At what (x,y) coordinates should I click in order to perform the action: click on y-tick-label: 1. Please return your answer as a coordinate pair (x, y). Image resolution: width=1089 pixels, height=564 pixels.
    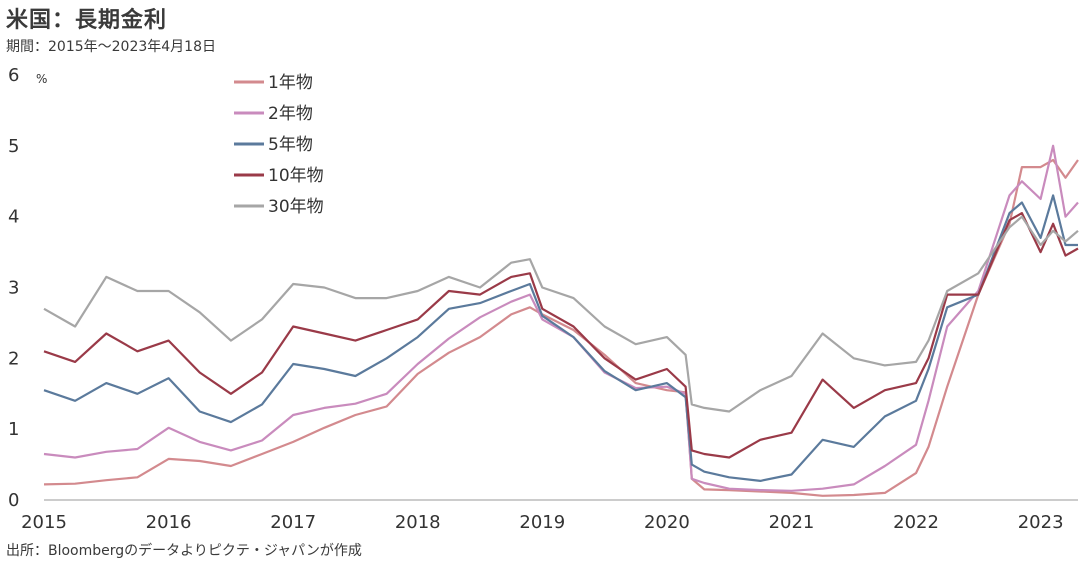
    Looking at the image, I should click on (13, 429).